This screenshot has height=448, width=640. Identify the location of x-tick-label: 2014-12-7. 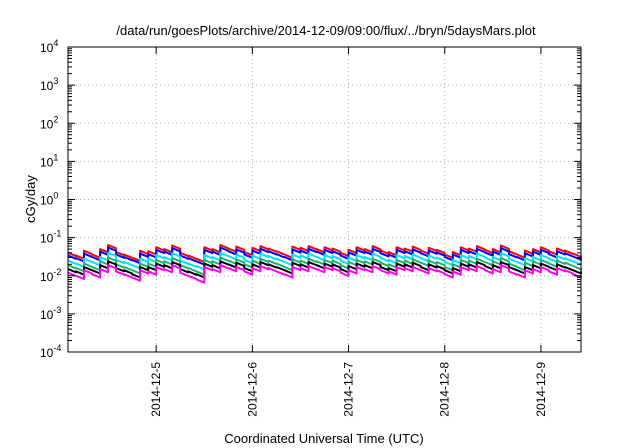
(349, 389).